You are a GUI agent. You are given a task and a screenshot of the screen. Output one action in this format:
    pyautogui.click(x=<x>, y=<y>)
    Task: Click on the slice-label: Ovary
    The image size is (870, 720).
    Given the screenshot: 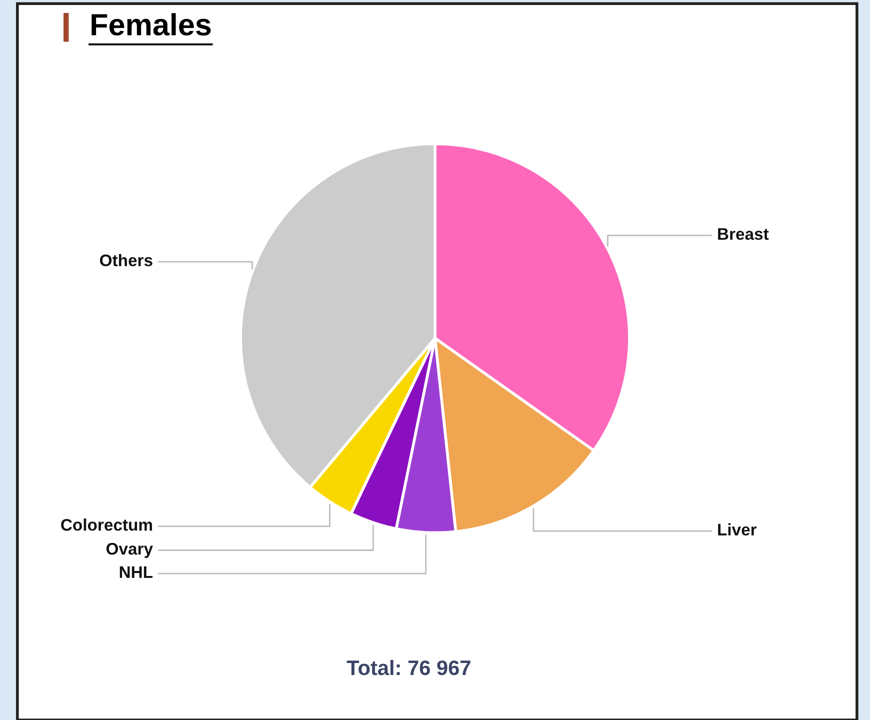 What is the action you would take?
    pyautogui.click(x=129, y=550)
    